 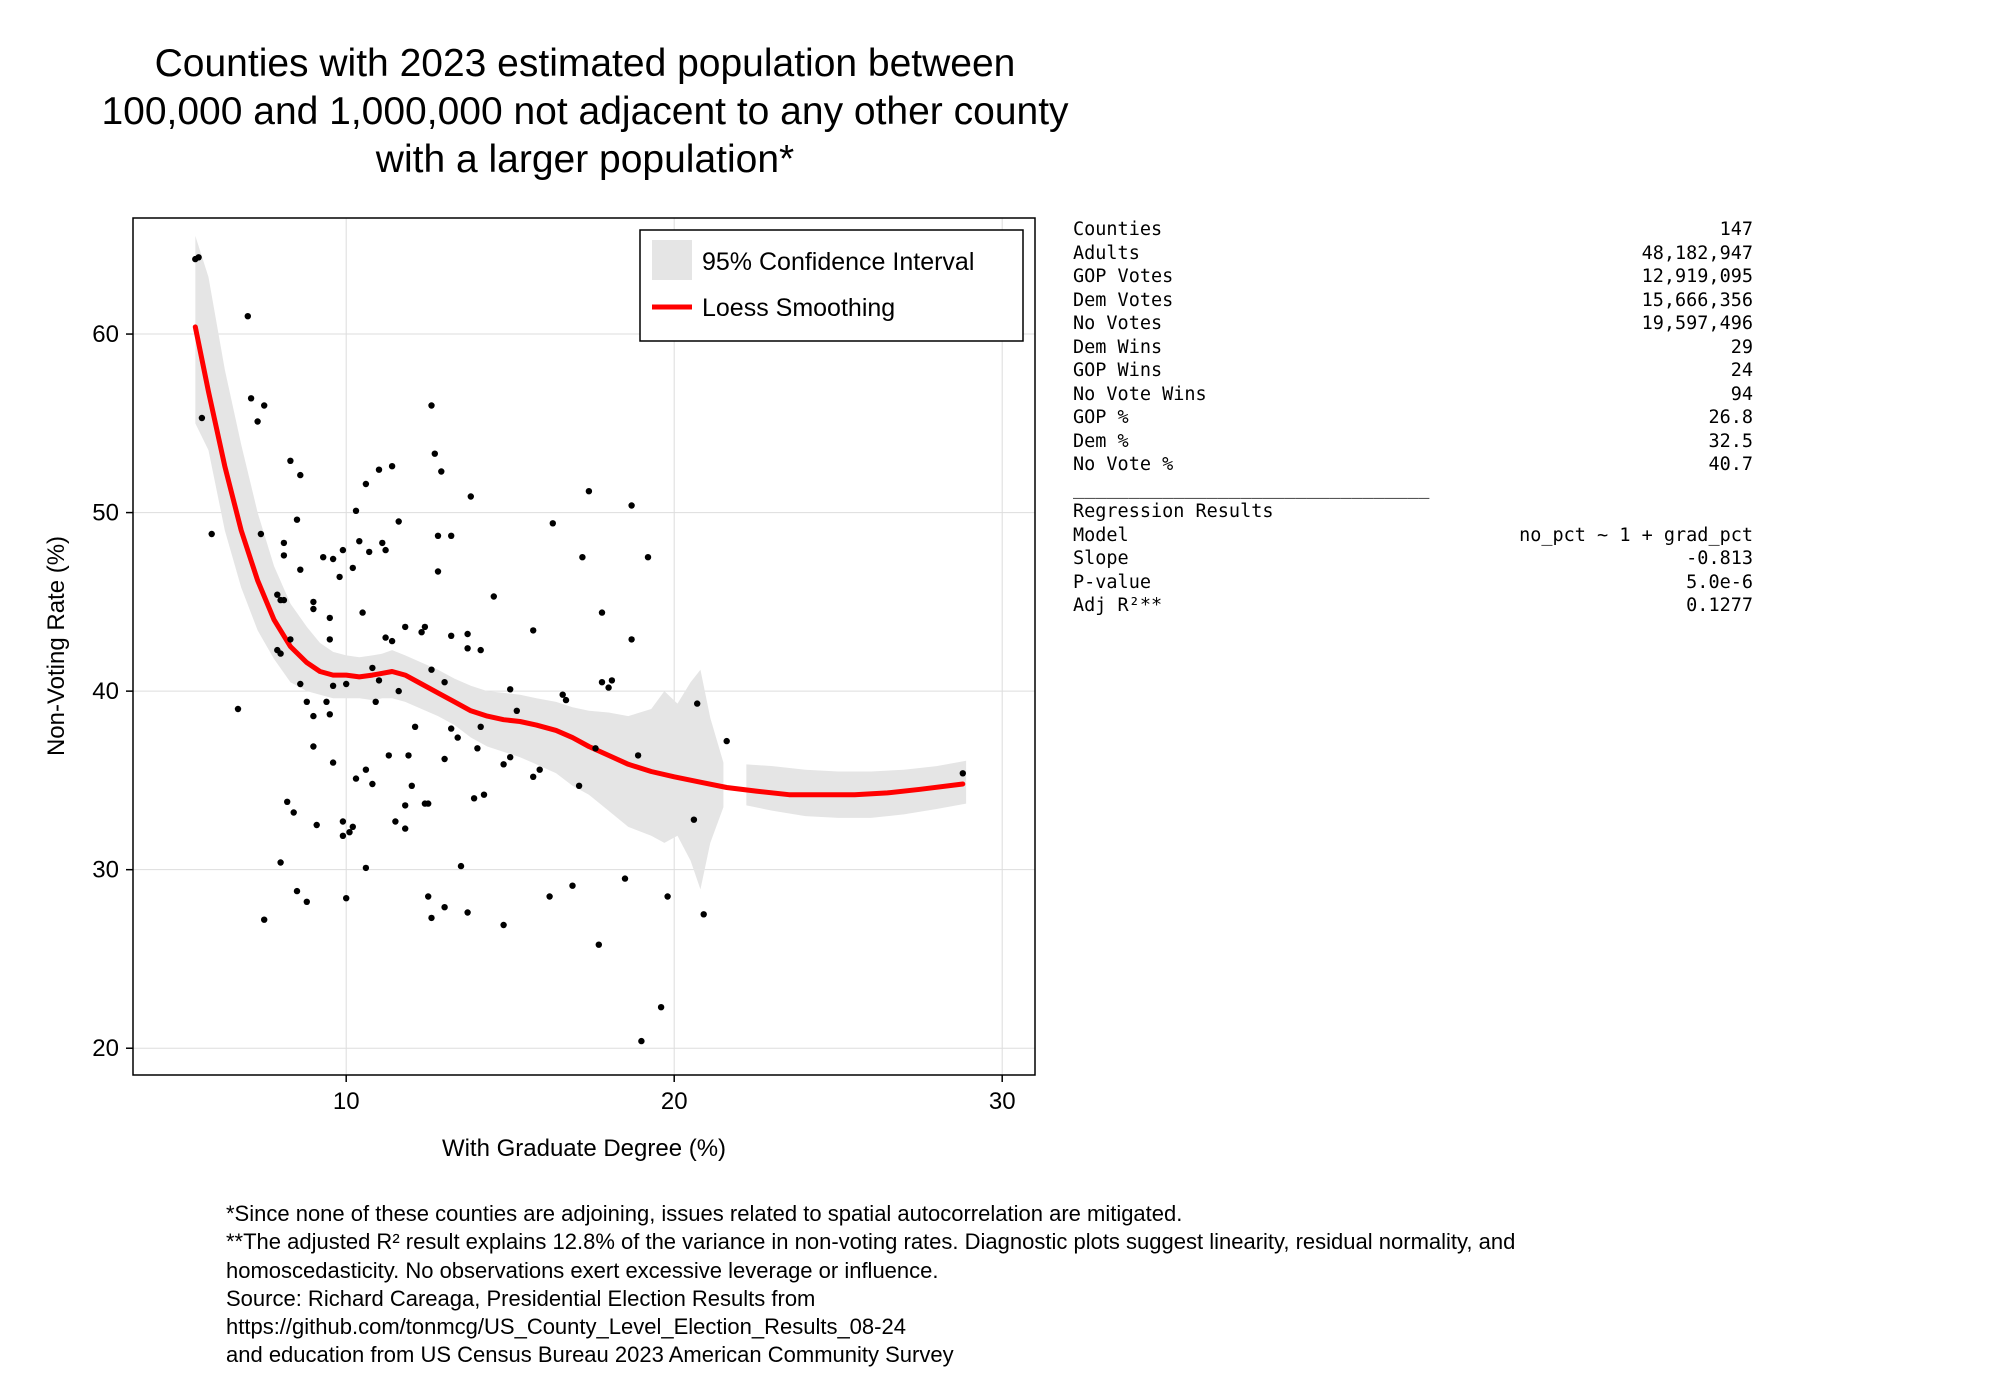 What do you see at coordinates (1118, 605) in the screenshot?
I see `regression-label: Adj R²**` at bounding box center [1118, 605].